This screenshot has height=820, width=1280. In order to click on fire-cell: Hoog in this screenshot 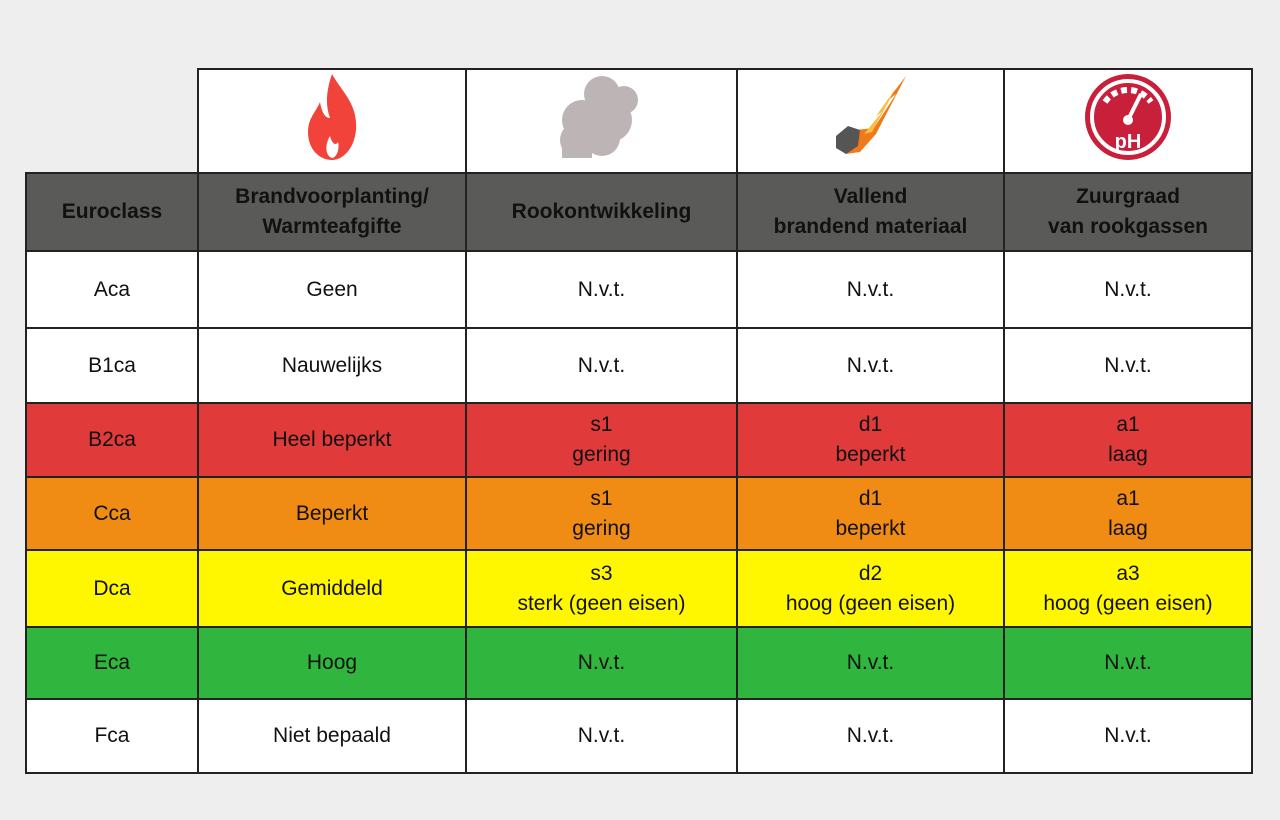, I will do `click(332, 663)`.